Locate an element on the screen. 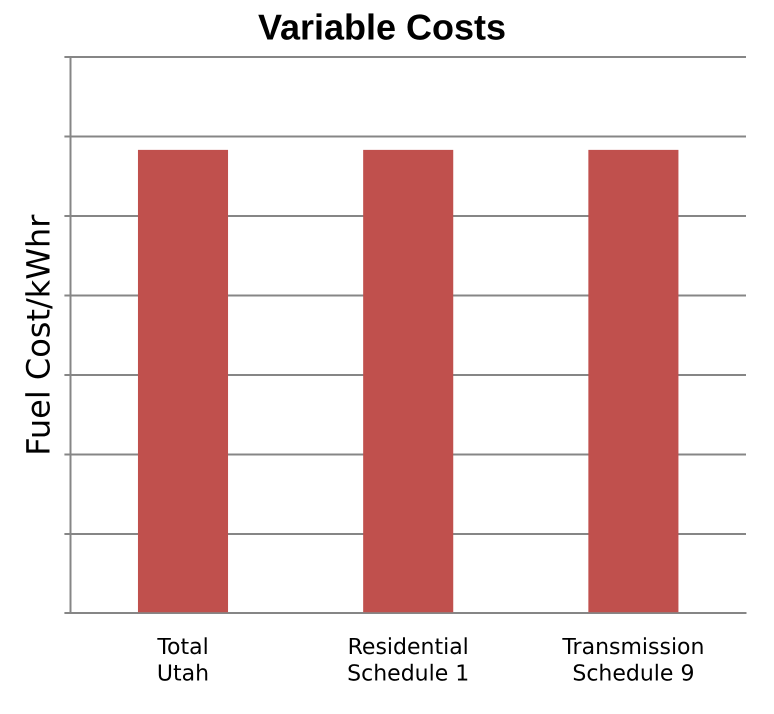 The image size is (774, 714). x-tick-label: Residential Schedule 1 is located at coordinates (408, 661).